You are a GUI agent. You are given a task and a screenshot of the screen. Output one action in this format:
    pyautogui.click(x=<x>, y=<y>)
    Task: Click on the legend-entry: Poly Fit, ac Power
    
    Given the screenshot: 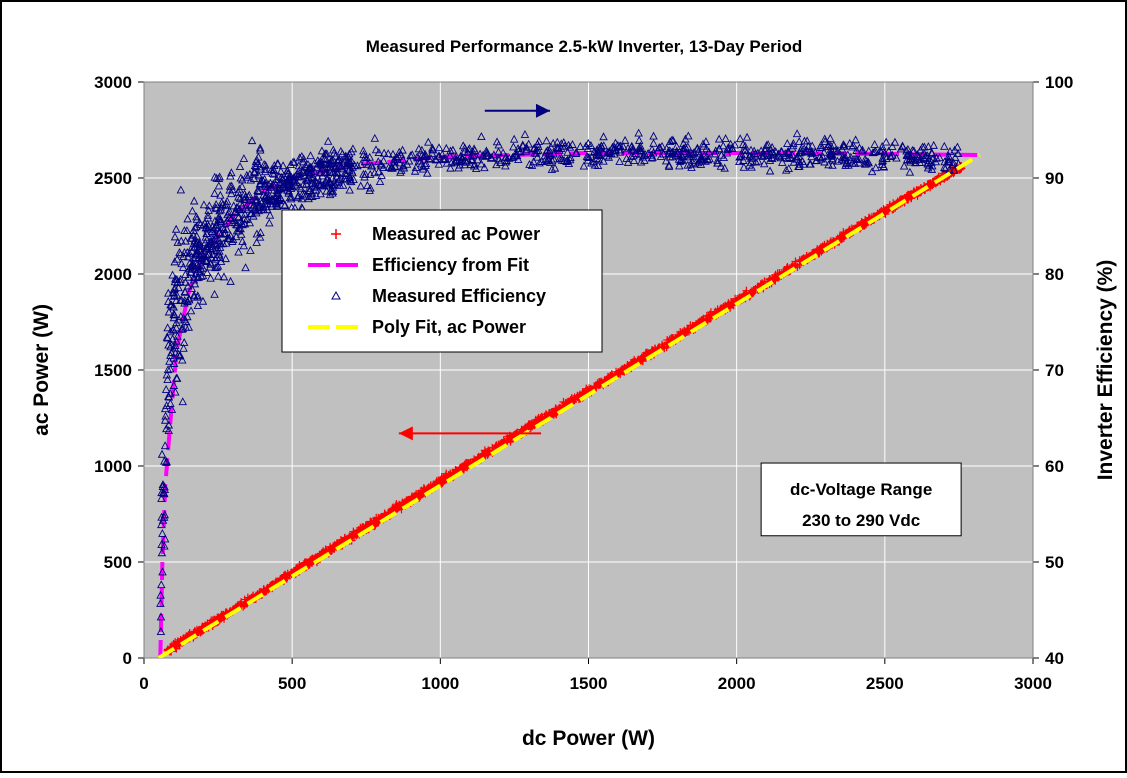 What is the action you would take?
    pyautogui.click(x=417, y=327)
    